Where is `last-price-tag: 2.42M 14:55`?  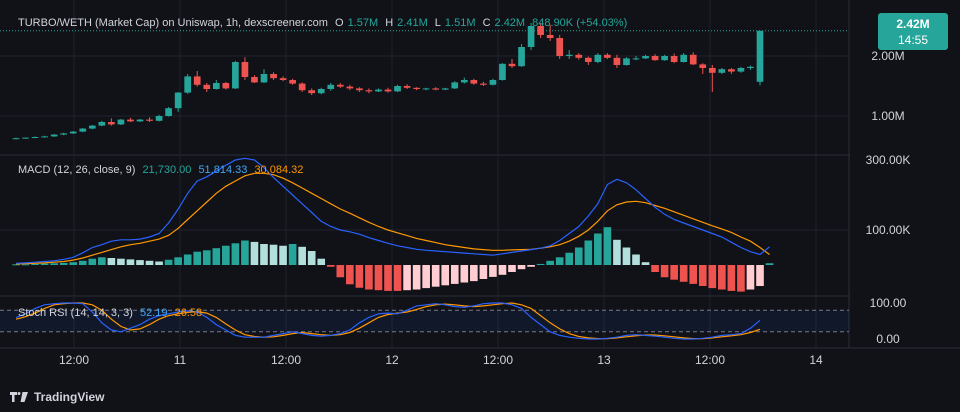
last-price-tag: 2.42M 14:55 is located at coordinates (913, 31).